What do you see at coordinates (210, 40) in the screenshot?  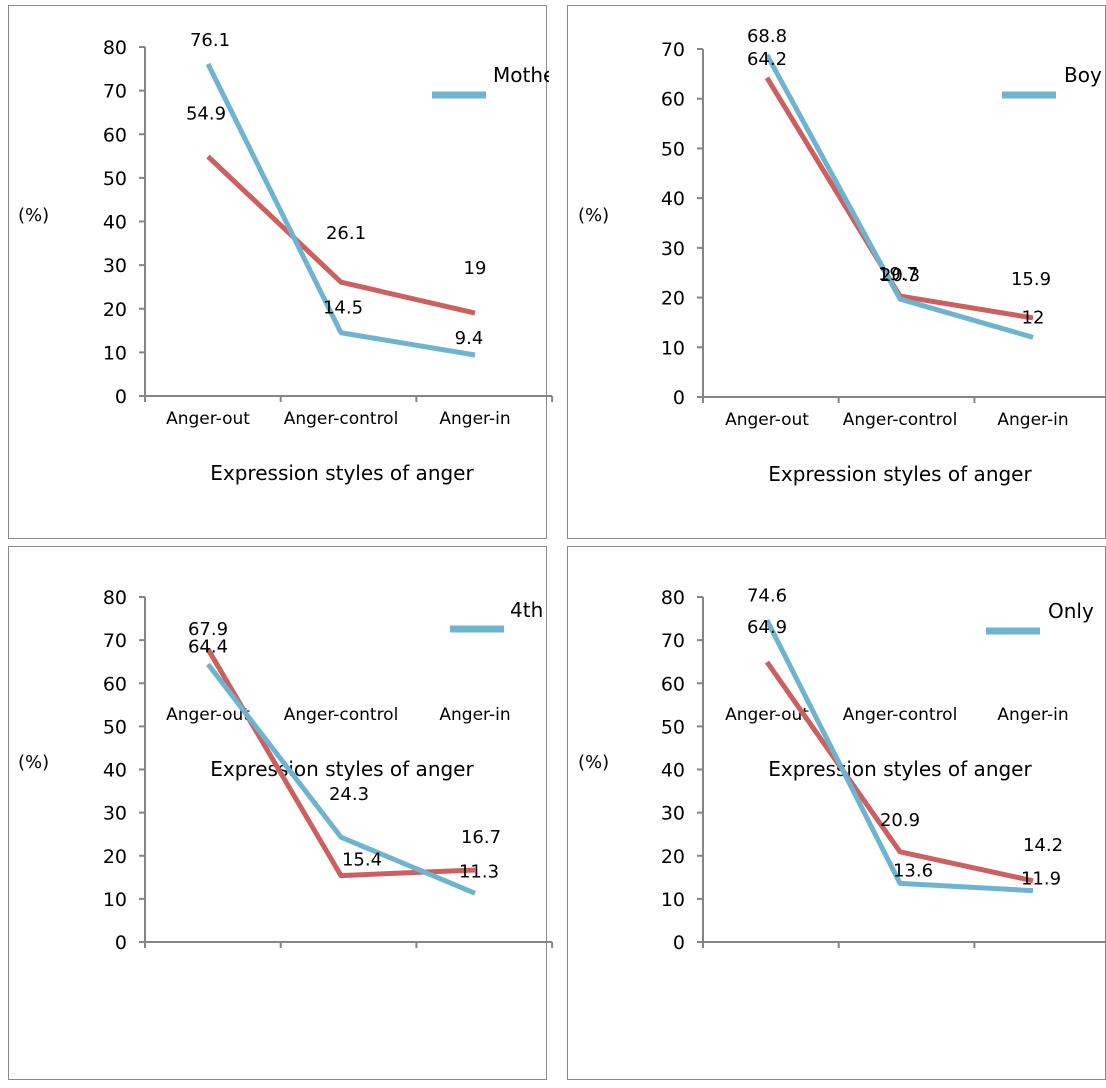 I see `data-label: 76.1` at bounding box center [210, 40].